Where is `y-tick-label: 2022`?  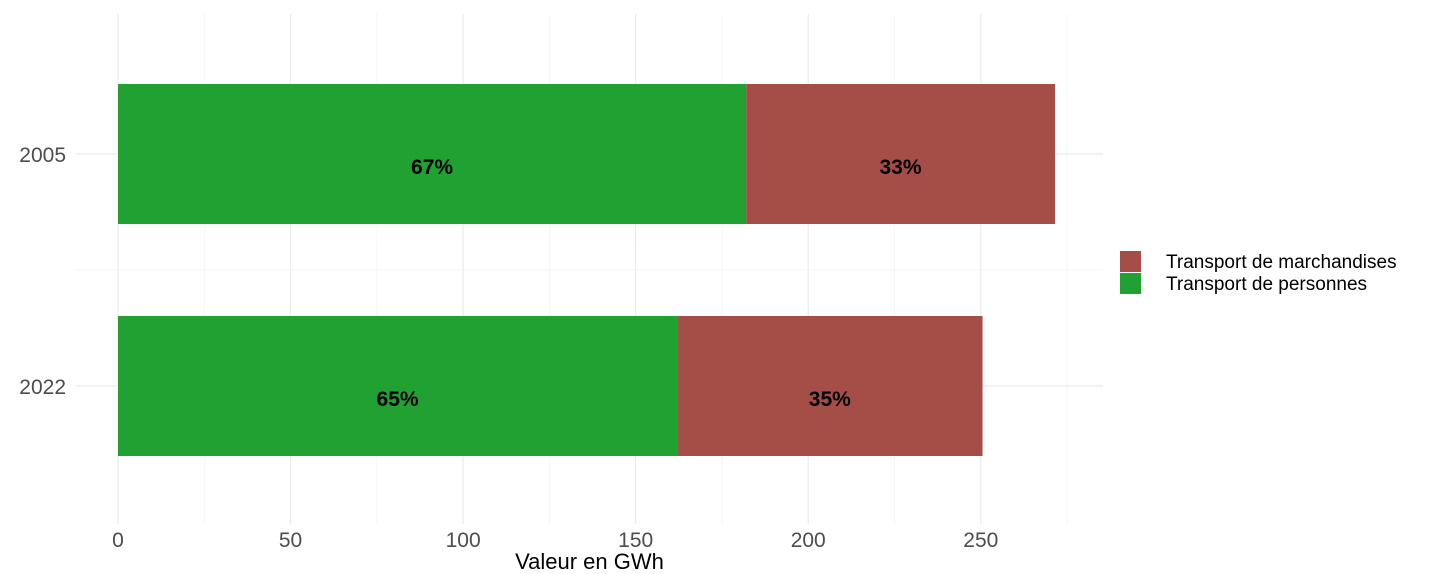 y-tick-label: 2022 is located at coordinates (42, 387).